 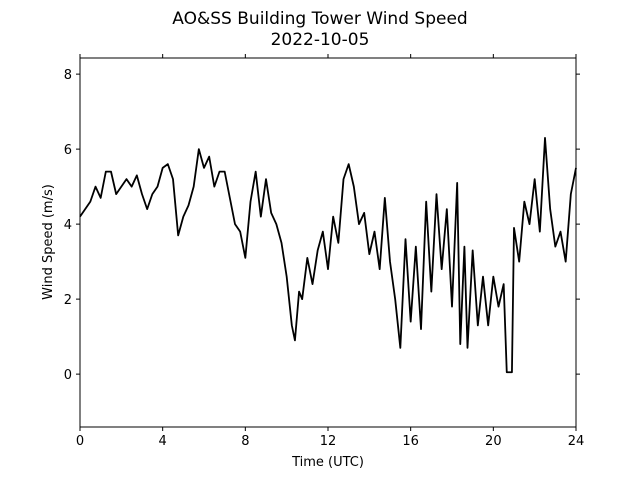 What do you see at coordinates (245, 441) in the screenshot?
I see `x-tick-label: 8` at bounding box center [245, 441].